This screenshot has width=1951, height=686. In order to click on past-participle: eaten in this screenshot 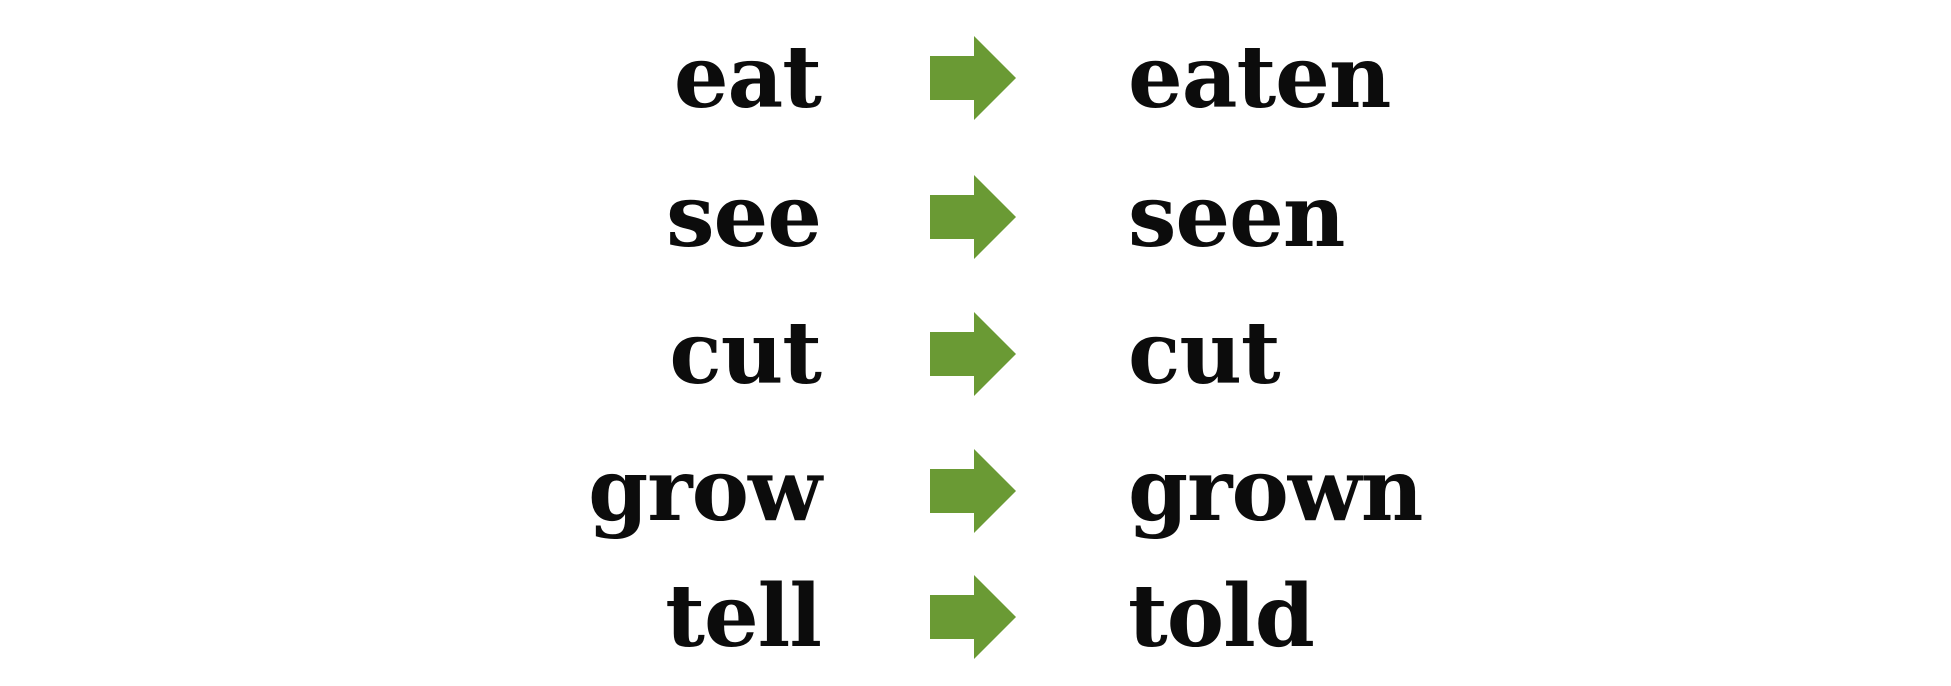, I will do `click(1259, 77)`.